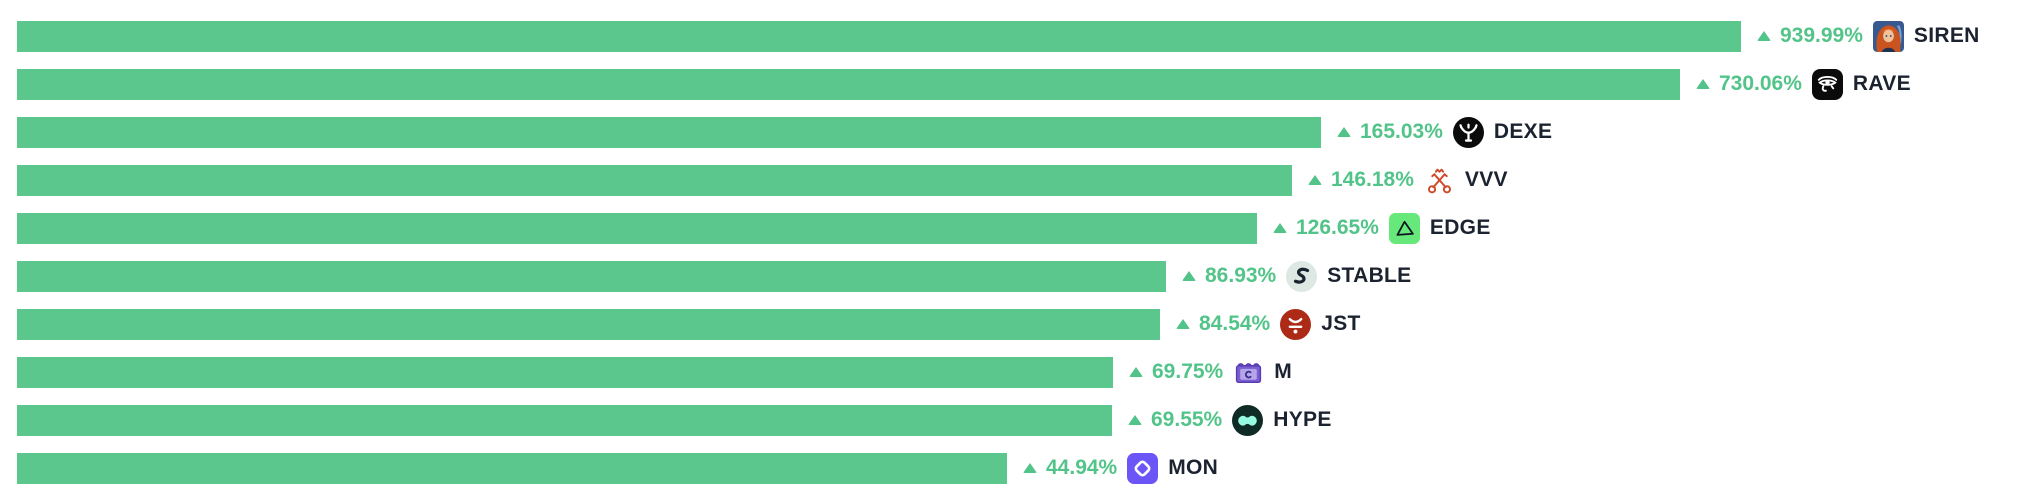 Image resolution: width=2034 pixels, height=500 pixels. Describe the element at coordinates (1143, 468) in the screenshot. I see `mon-diamond-icon` at that location.